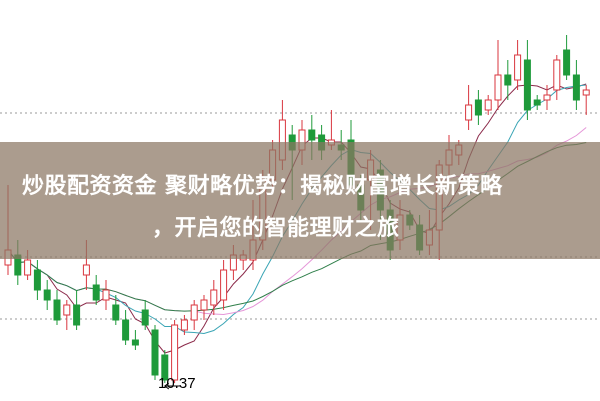 The height and width of the screenshot is (401, 600). I want to click on title-line-1: 炒股配资资金 聚财略优势：揭秘财富增长新策略, so click(262, 186).